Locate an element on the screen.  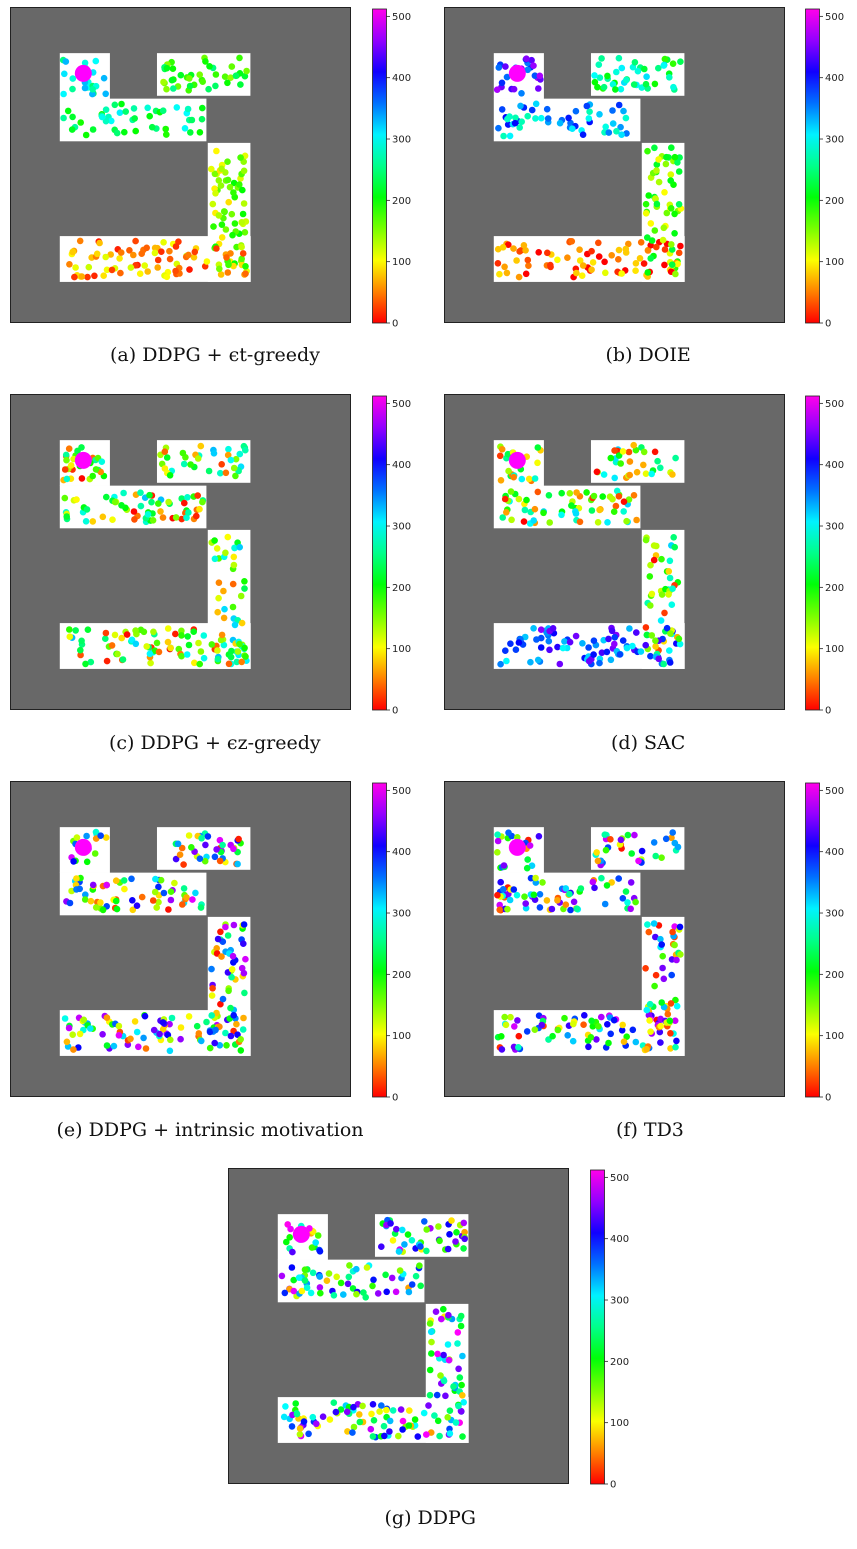
colorbar-tick-label: 200 is located at coordinates (619, 1362).